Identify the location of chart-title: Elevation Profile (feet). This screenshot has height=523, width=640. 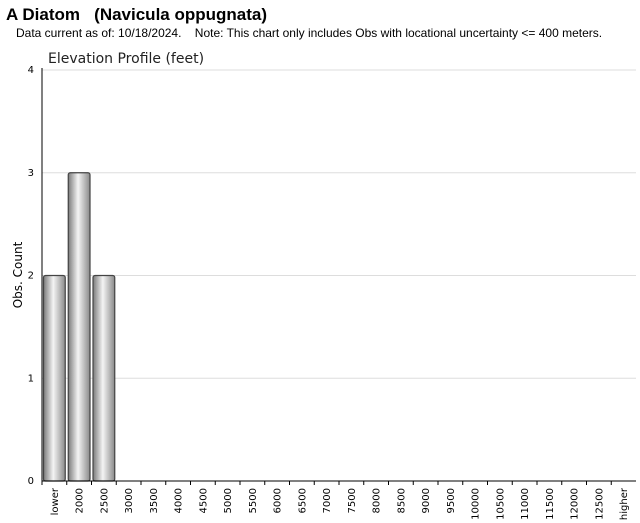
(126, 59).